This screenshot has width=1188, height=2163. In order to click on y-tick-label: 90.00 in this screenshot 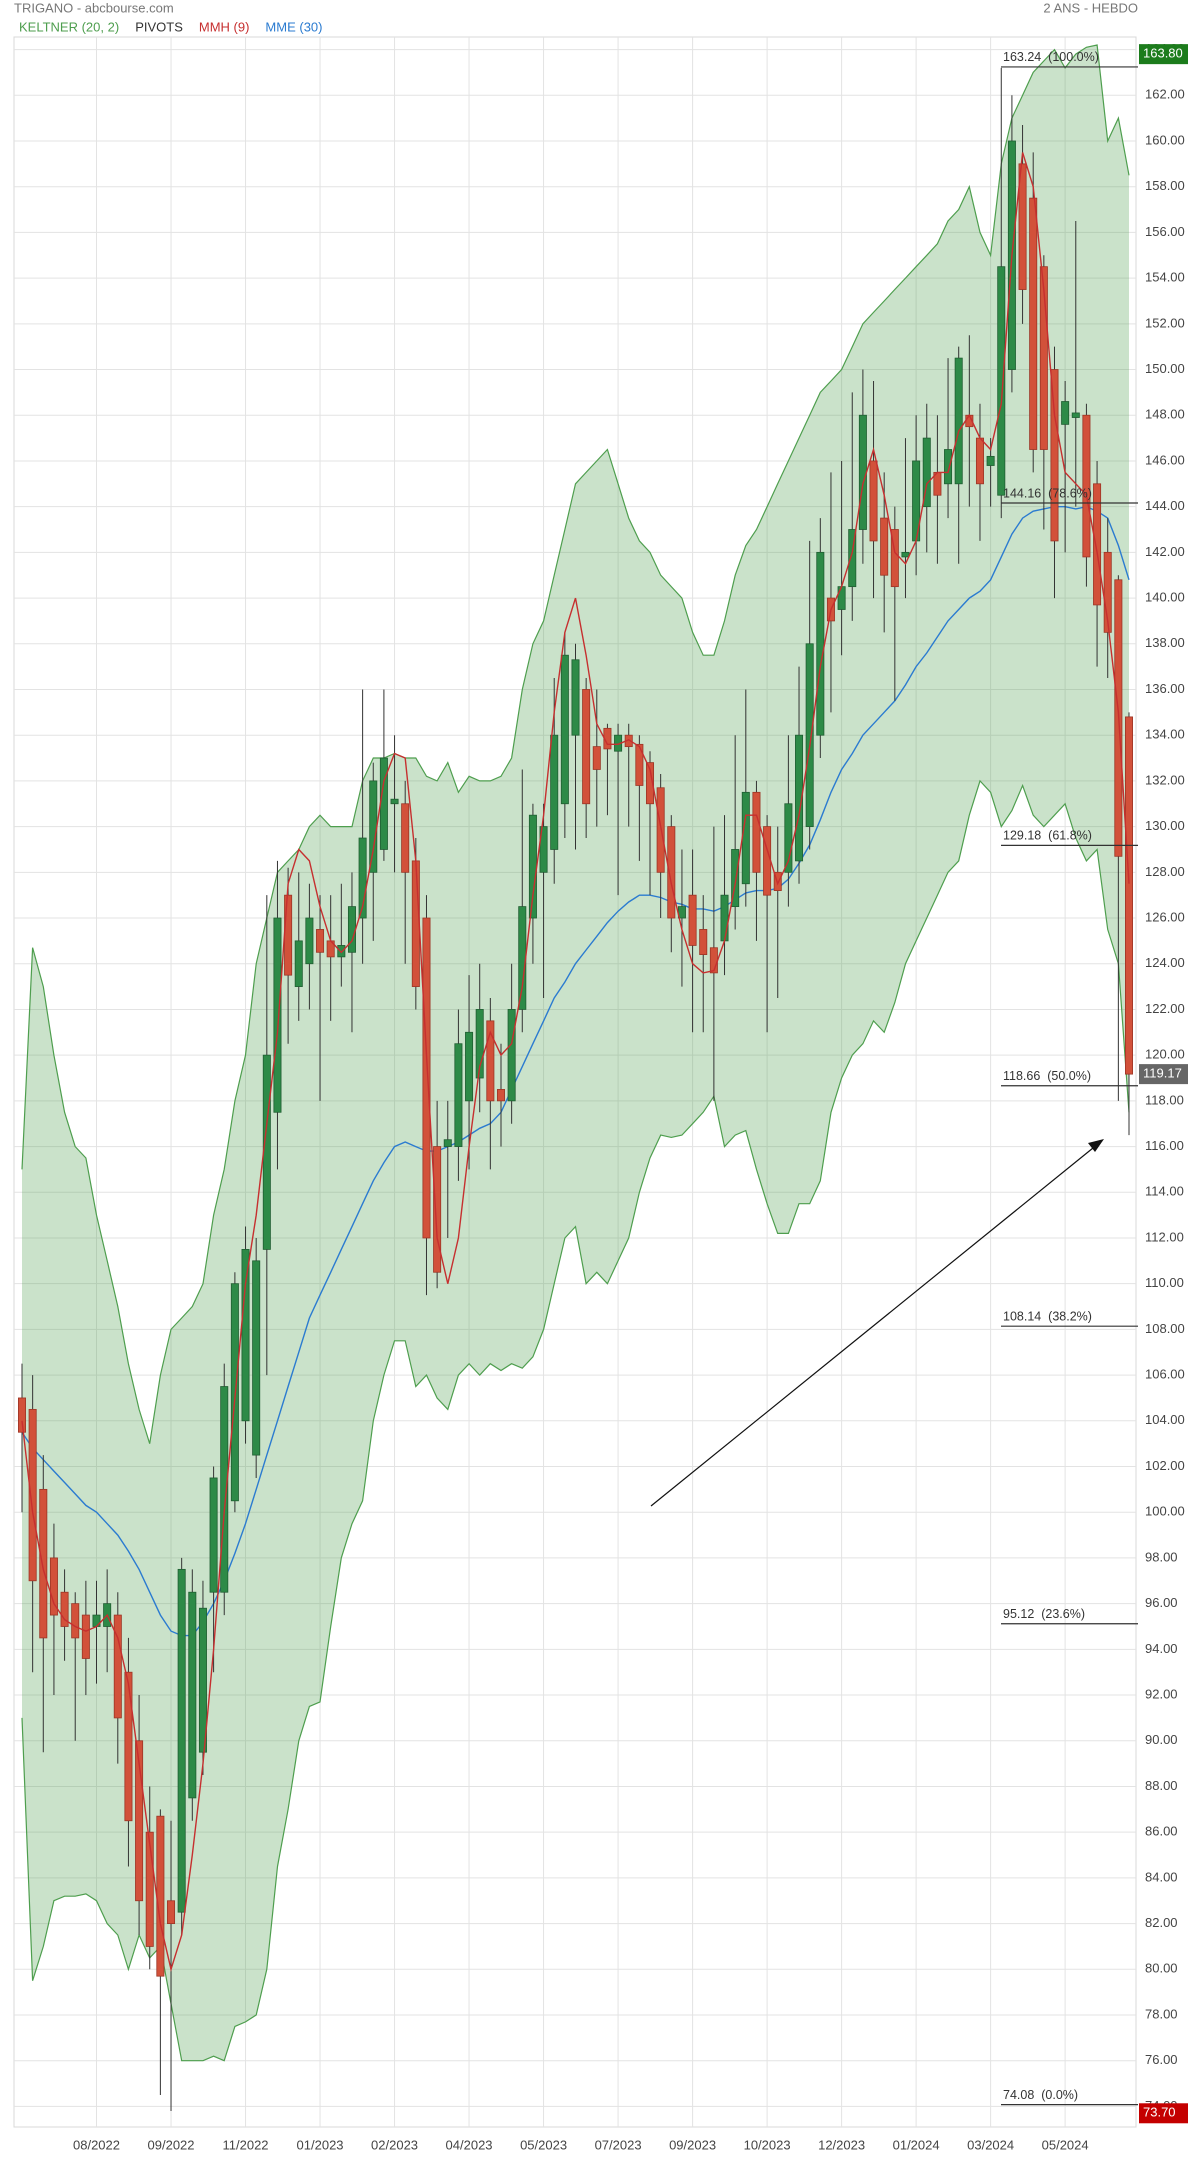, I will do `click(1161, 1739)`.